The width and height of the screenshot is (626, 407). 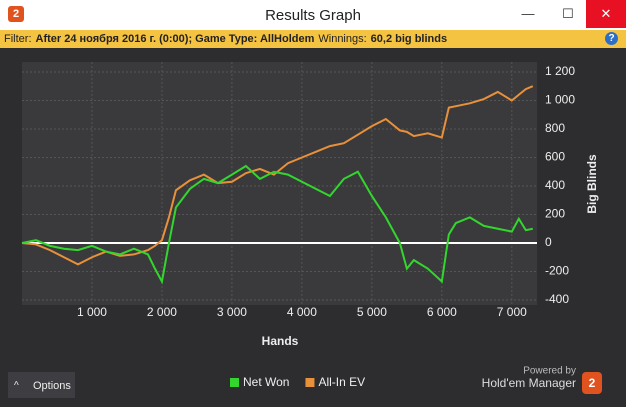 What do you see at coordinates (548, 242) in the screenshot?
I see `y-tick-label: 0` at bounding box center [548, 242].